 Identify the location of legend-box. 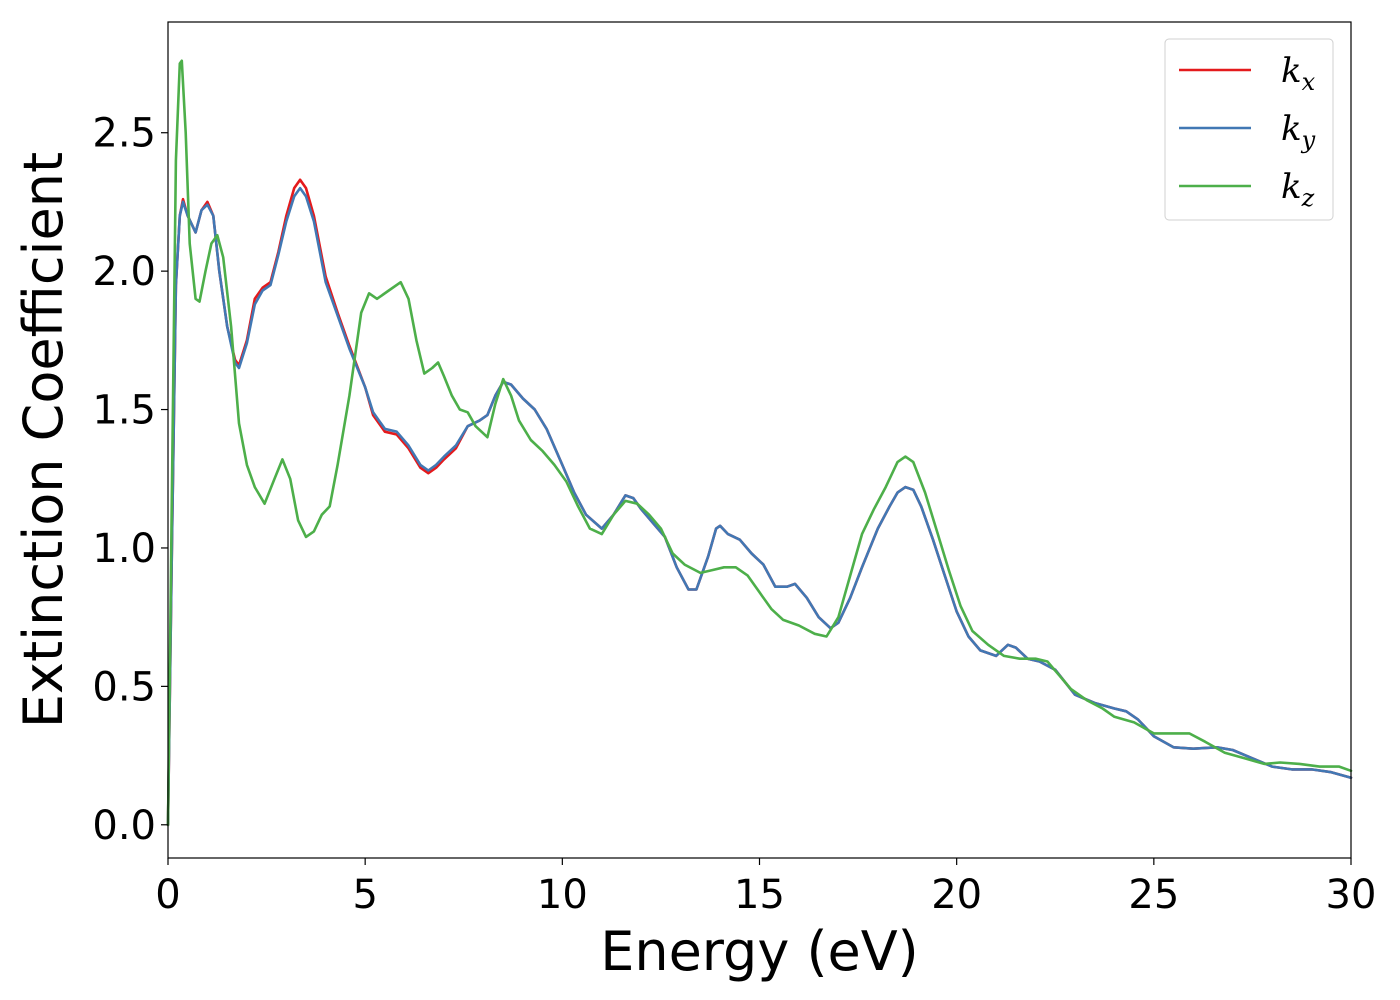
(1249, 129).